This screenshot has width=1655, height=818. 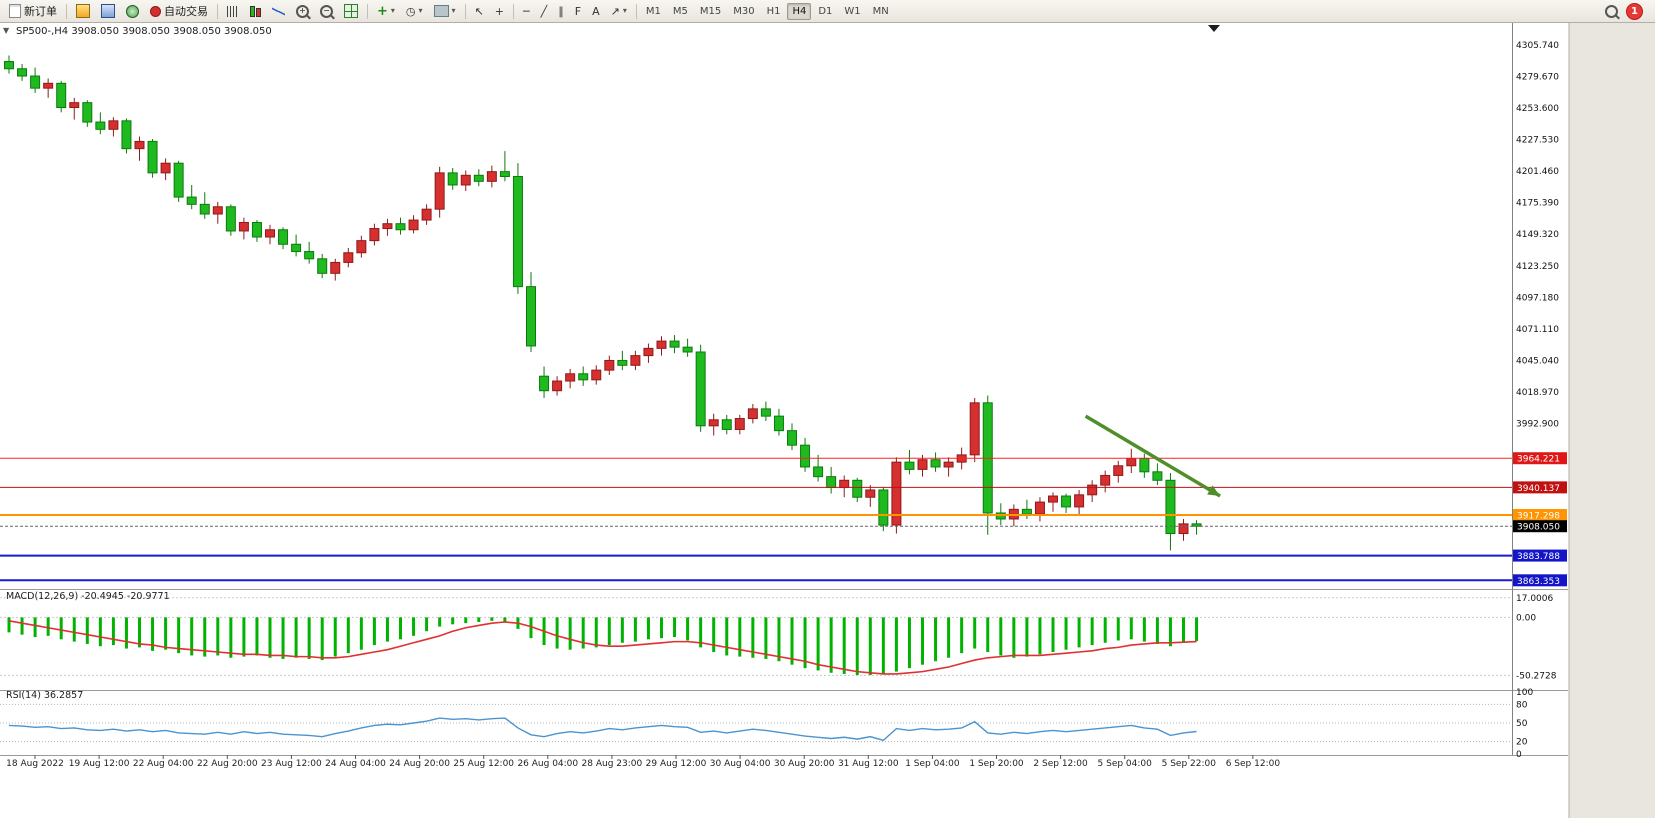 What do you see at coordinates (1537, 235) in the screenshot?
I see `price-axis-label: 4149.320` at bounding box center [1537, 235].